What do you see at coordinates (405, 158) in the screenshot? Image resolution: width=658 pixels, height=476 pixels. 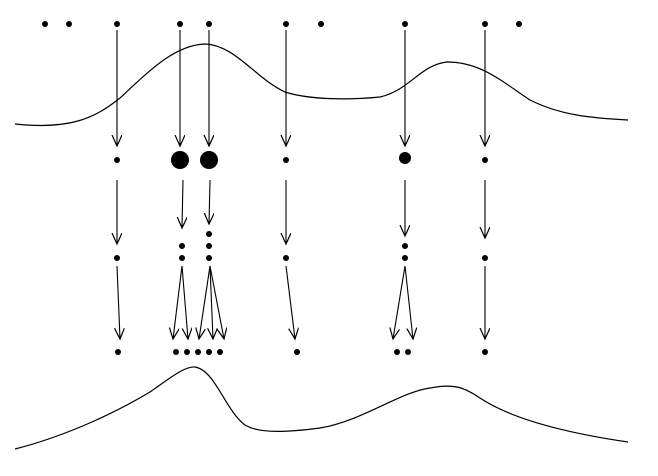 I see `weighted-sample-dot-medium` at bounding box center [405, 158].